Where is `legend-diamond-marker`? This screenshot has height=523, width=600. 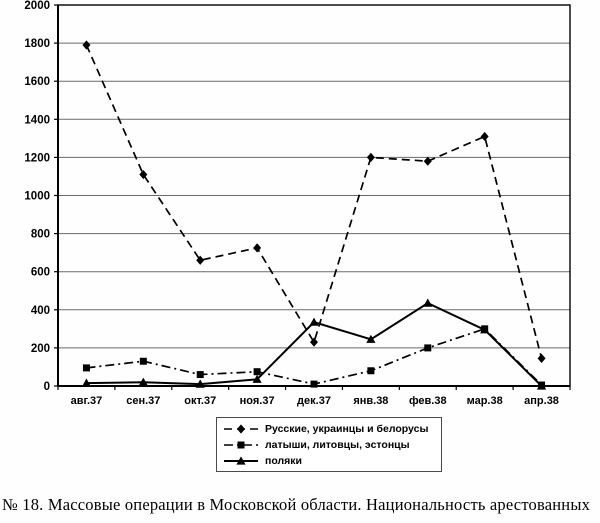 legend-diamond-marker is located at coordinates (241, 428).